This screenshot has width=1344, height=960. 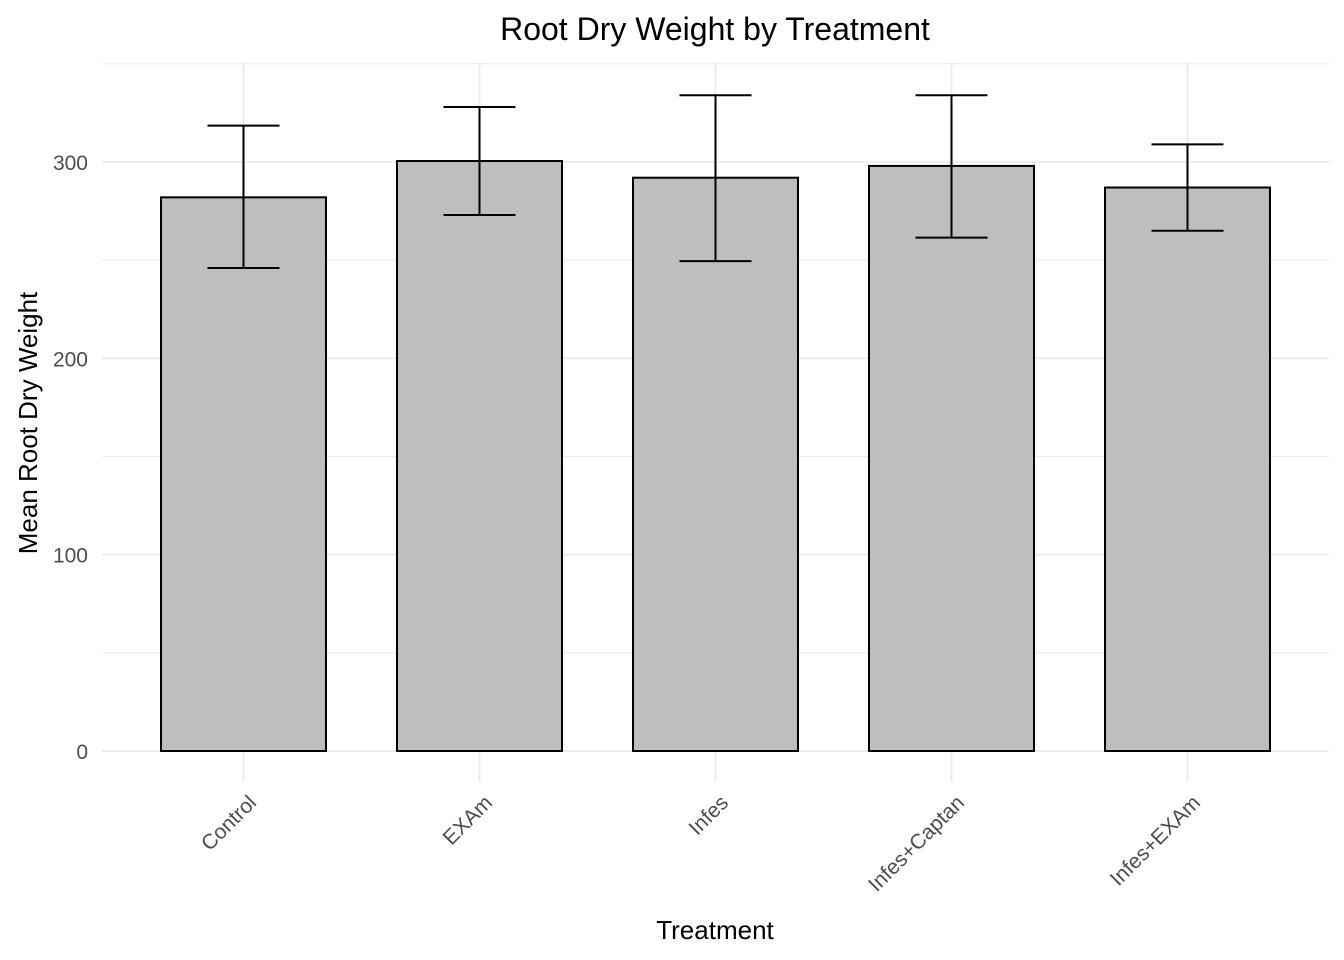 I want to click on x-axis-ticks: Control EXAm Infes Infes+Captan Infes+EXAm, so click(x=701, y=843).